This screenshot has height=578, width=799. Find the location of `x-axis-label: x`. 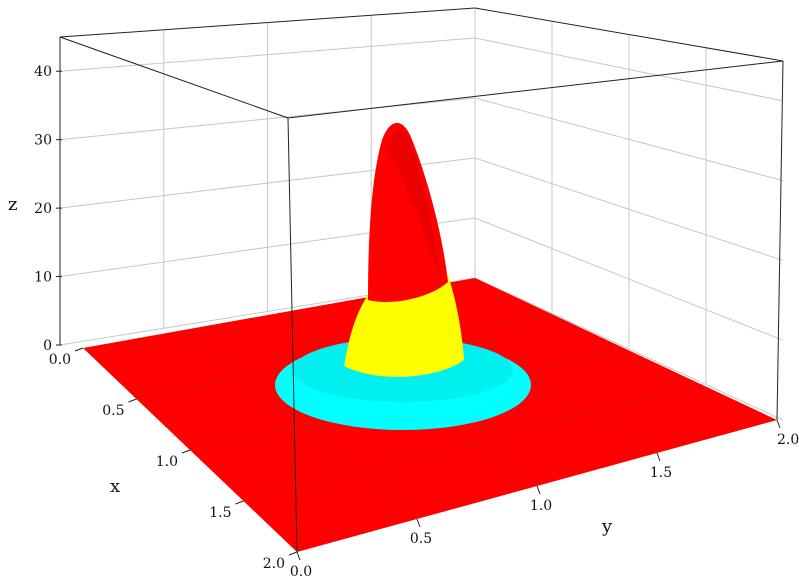

x-axis-label: x is located at coordinates (115, 486).